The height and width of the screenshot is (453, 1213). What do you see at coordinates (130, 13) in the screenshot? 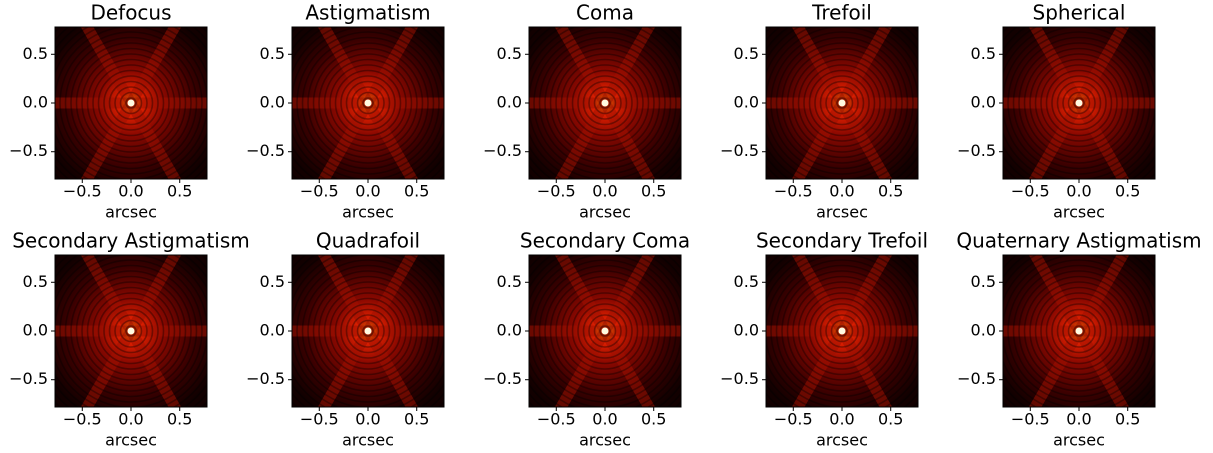
I see `panel-title: Defocus` at bounding box center [130, 13].